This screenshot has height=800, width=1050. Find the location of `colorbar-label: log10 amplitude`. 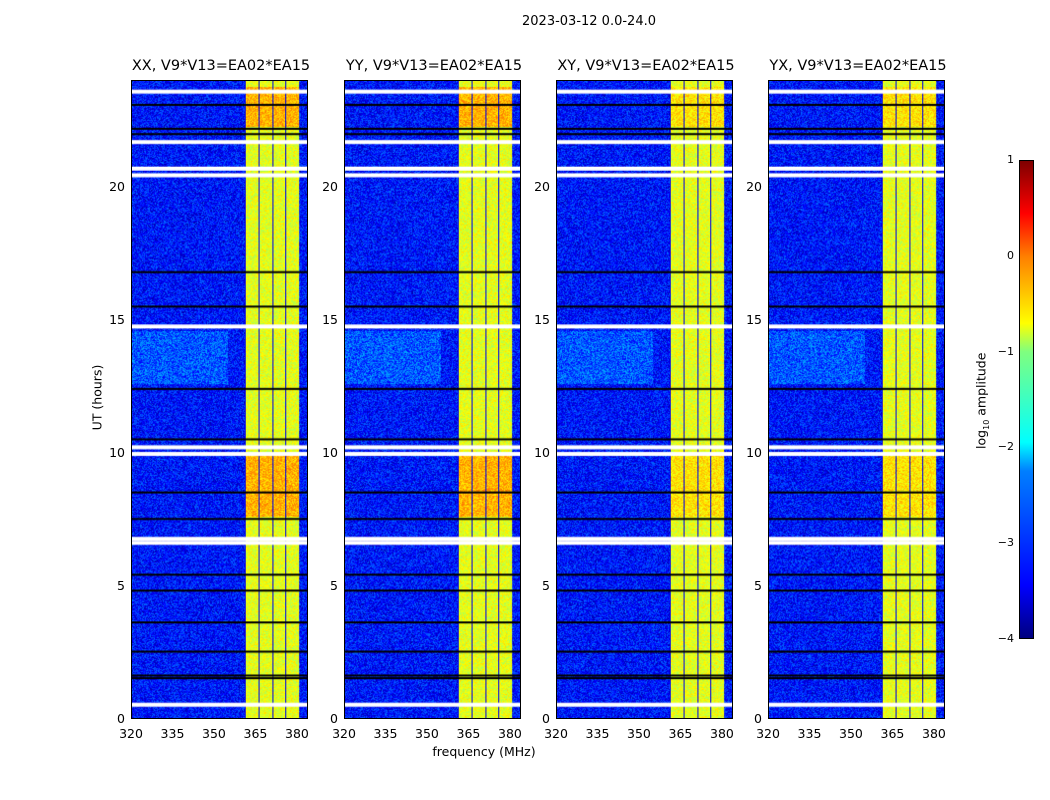

colorbar-label: log10 amplitude is located at coordinates (982, 400).